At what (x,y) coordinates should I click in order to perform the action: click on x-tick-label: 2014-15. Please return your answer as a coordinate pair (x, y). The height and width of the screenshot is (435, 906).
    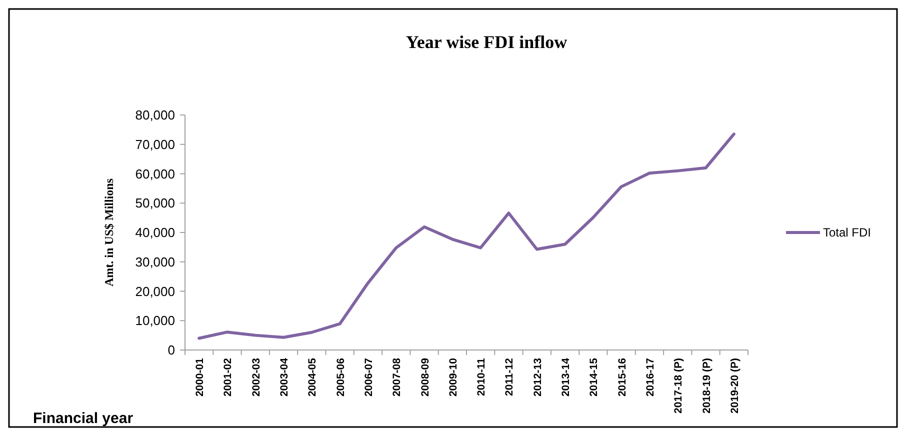
    Looking at the image, I should click on (594, 377).